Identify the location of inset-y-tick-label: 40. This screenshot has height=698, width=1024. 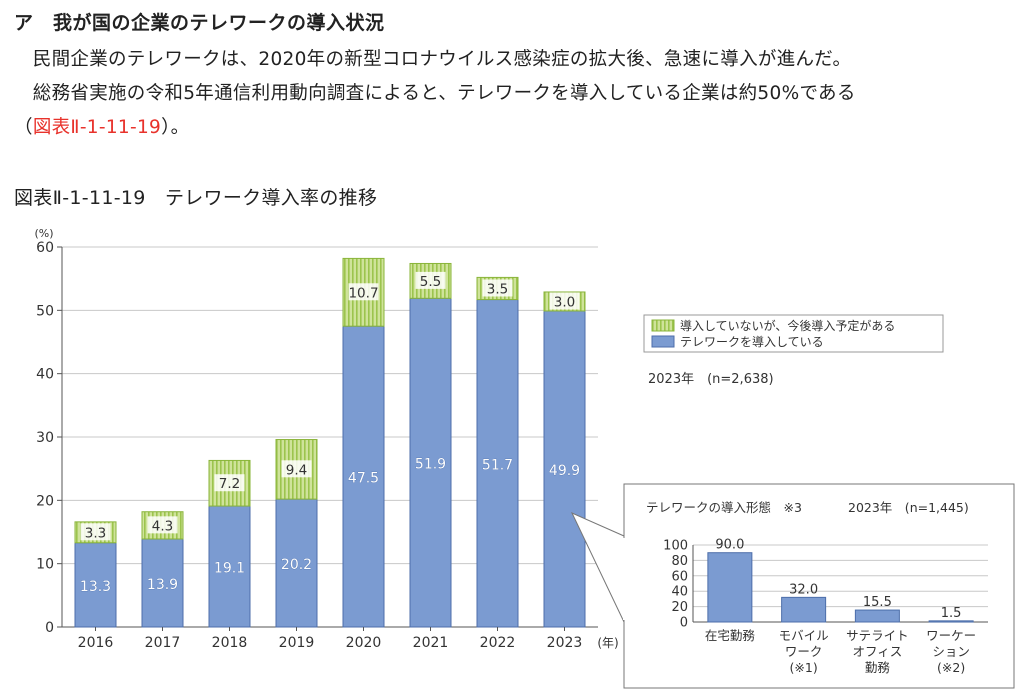
(679, 592).